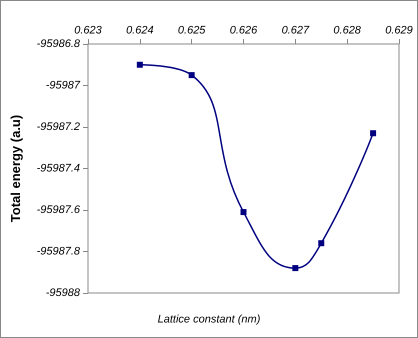 This screenshot has width=418, height=338. Describe the element at coordinates (88, 30) in the screenshot. I see `x-tick-label: 0.623` at that location.